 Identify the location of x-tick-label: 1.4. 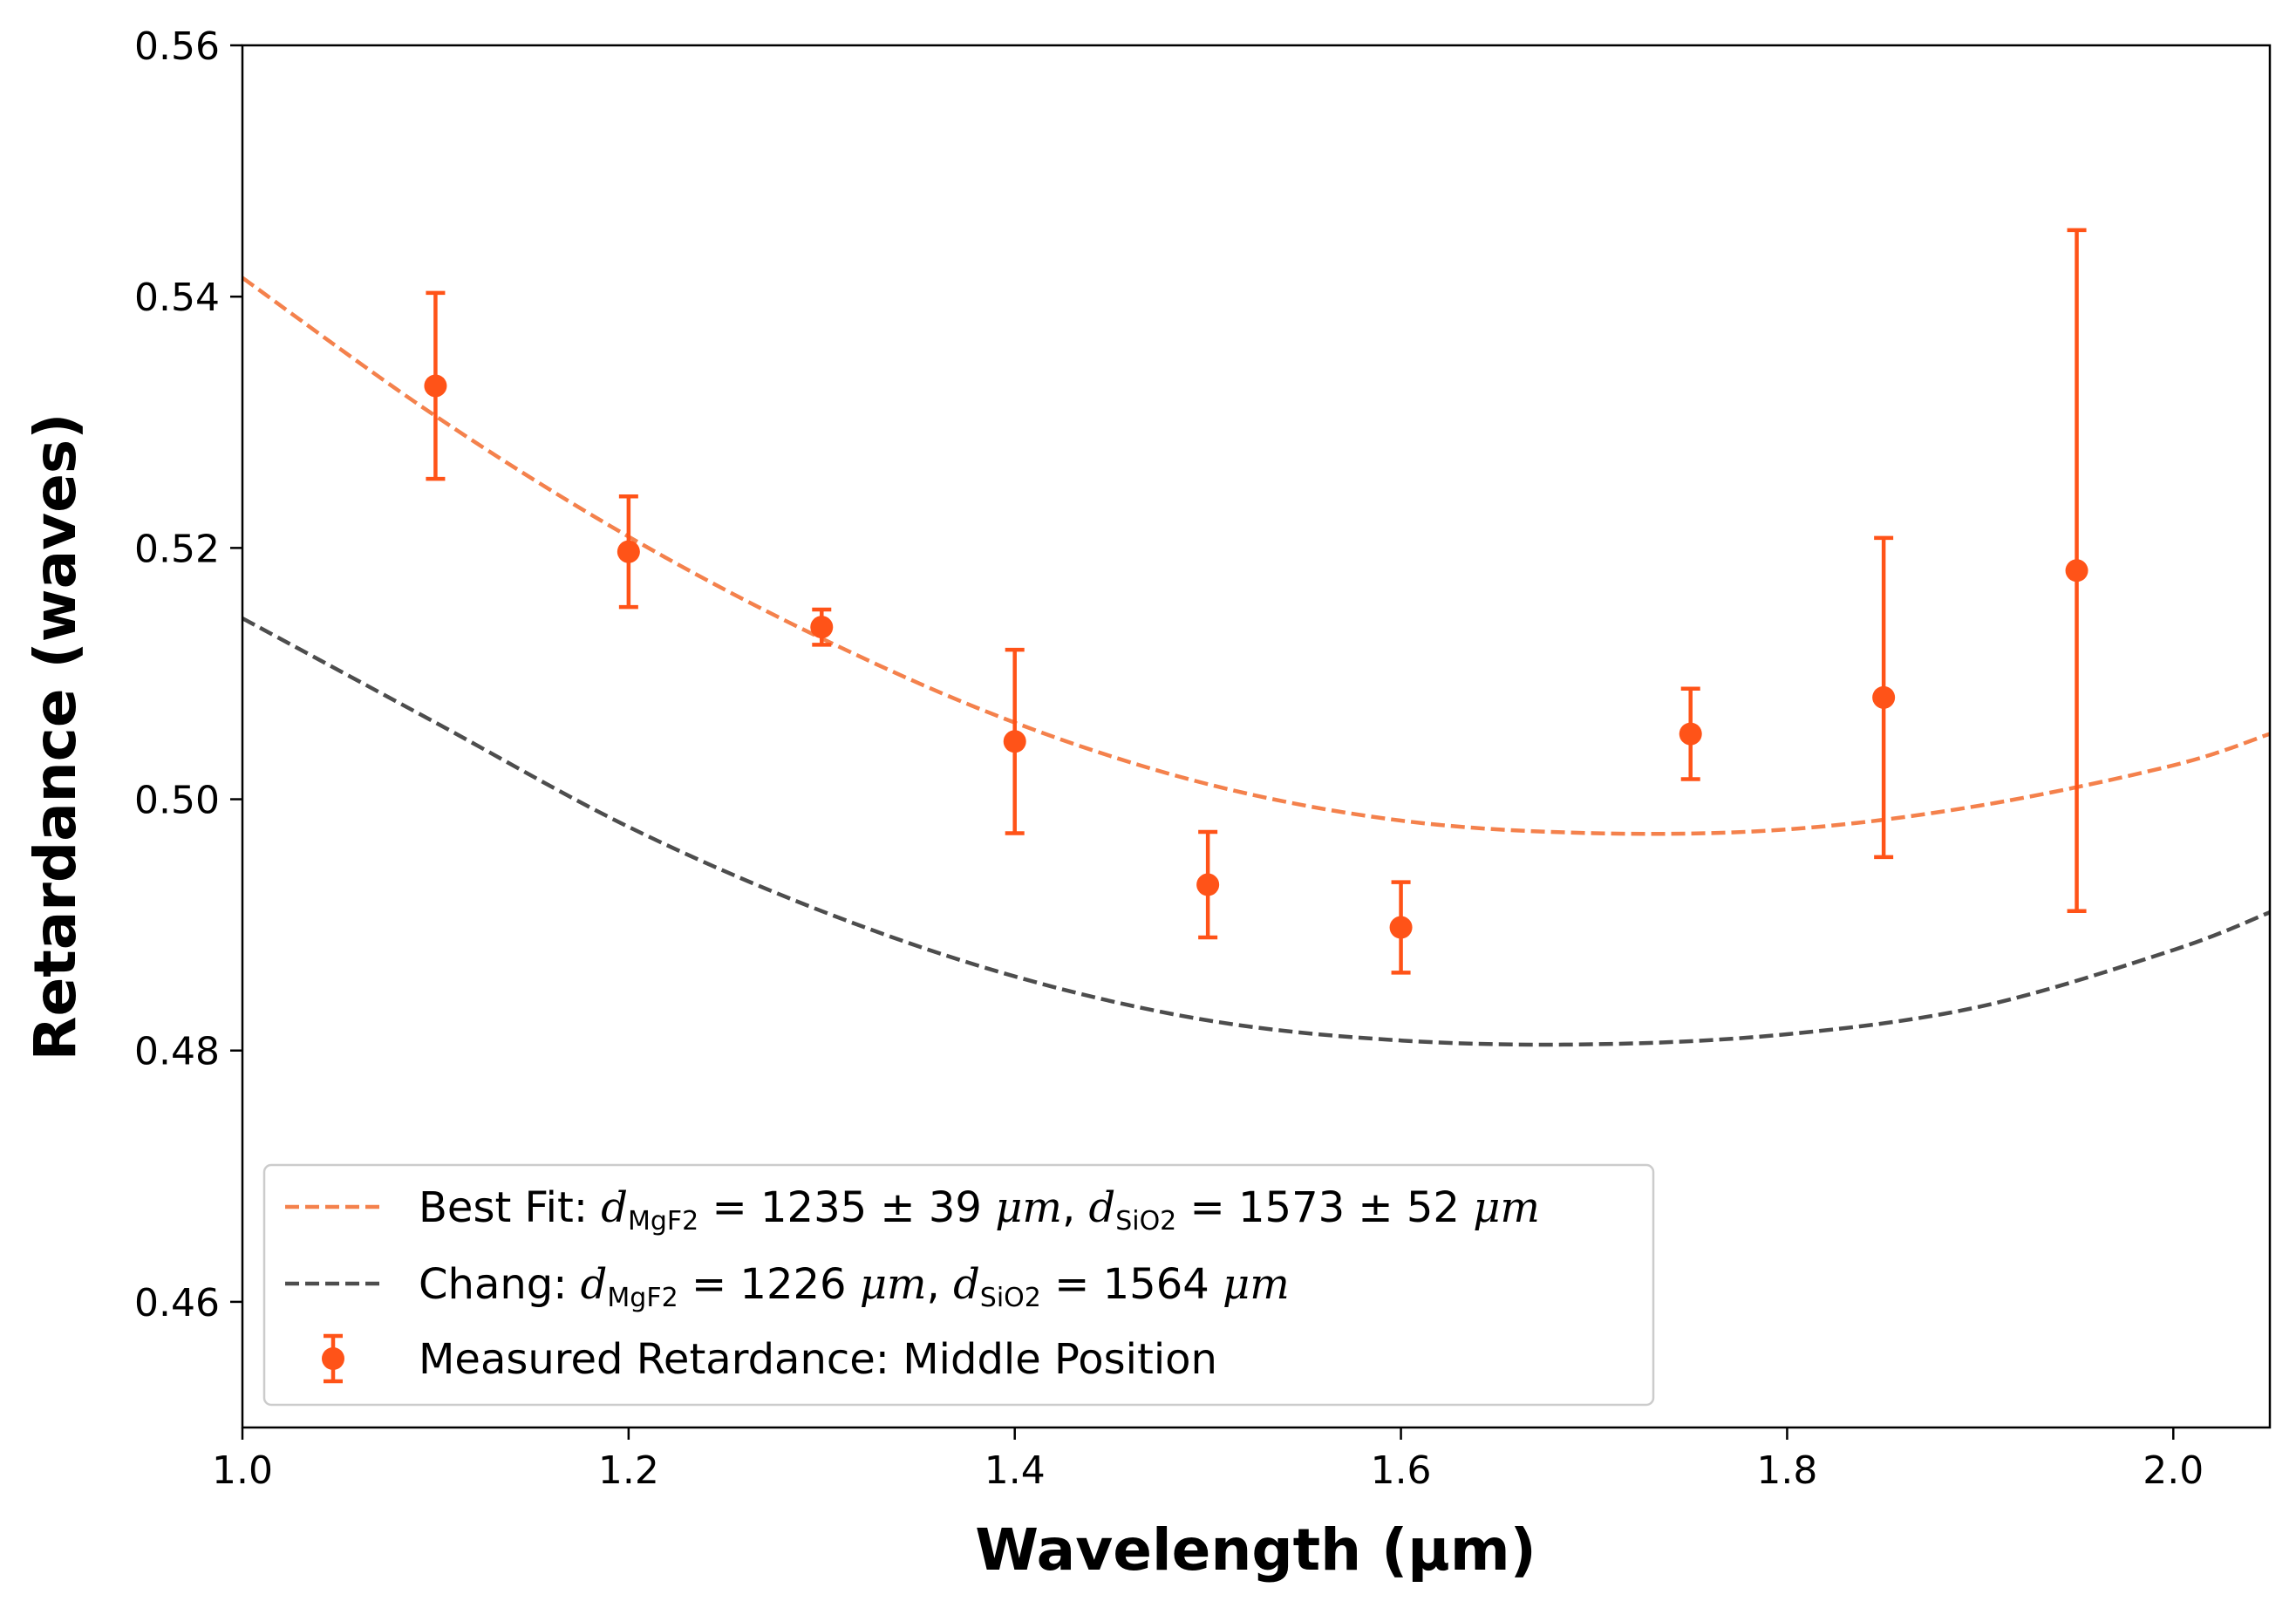
(1015, 1470).